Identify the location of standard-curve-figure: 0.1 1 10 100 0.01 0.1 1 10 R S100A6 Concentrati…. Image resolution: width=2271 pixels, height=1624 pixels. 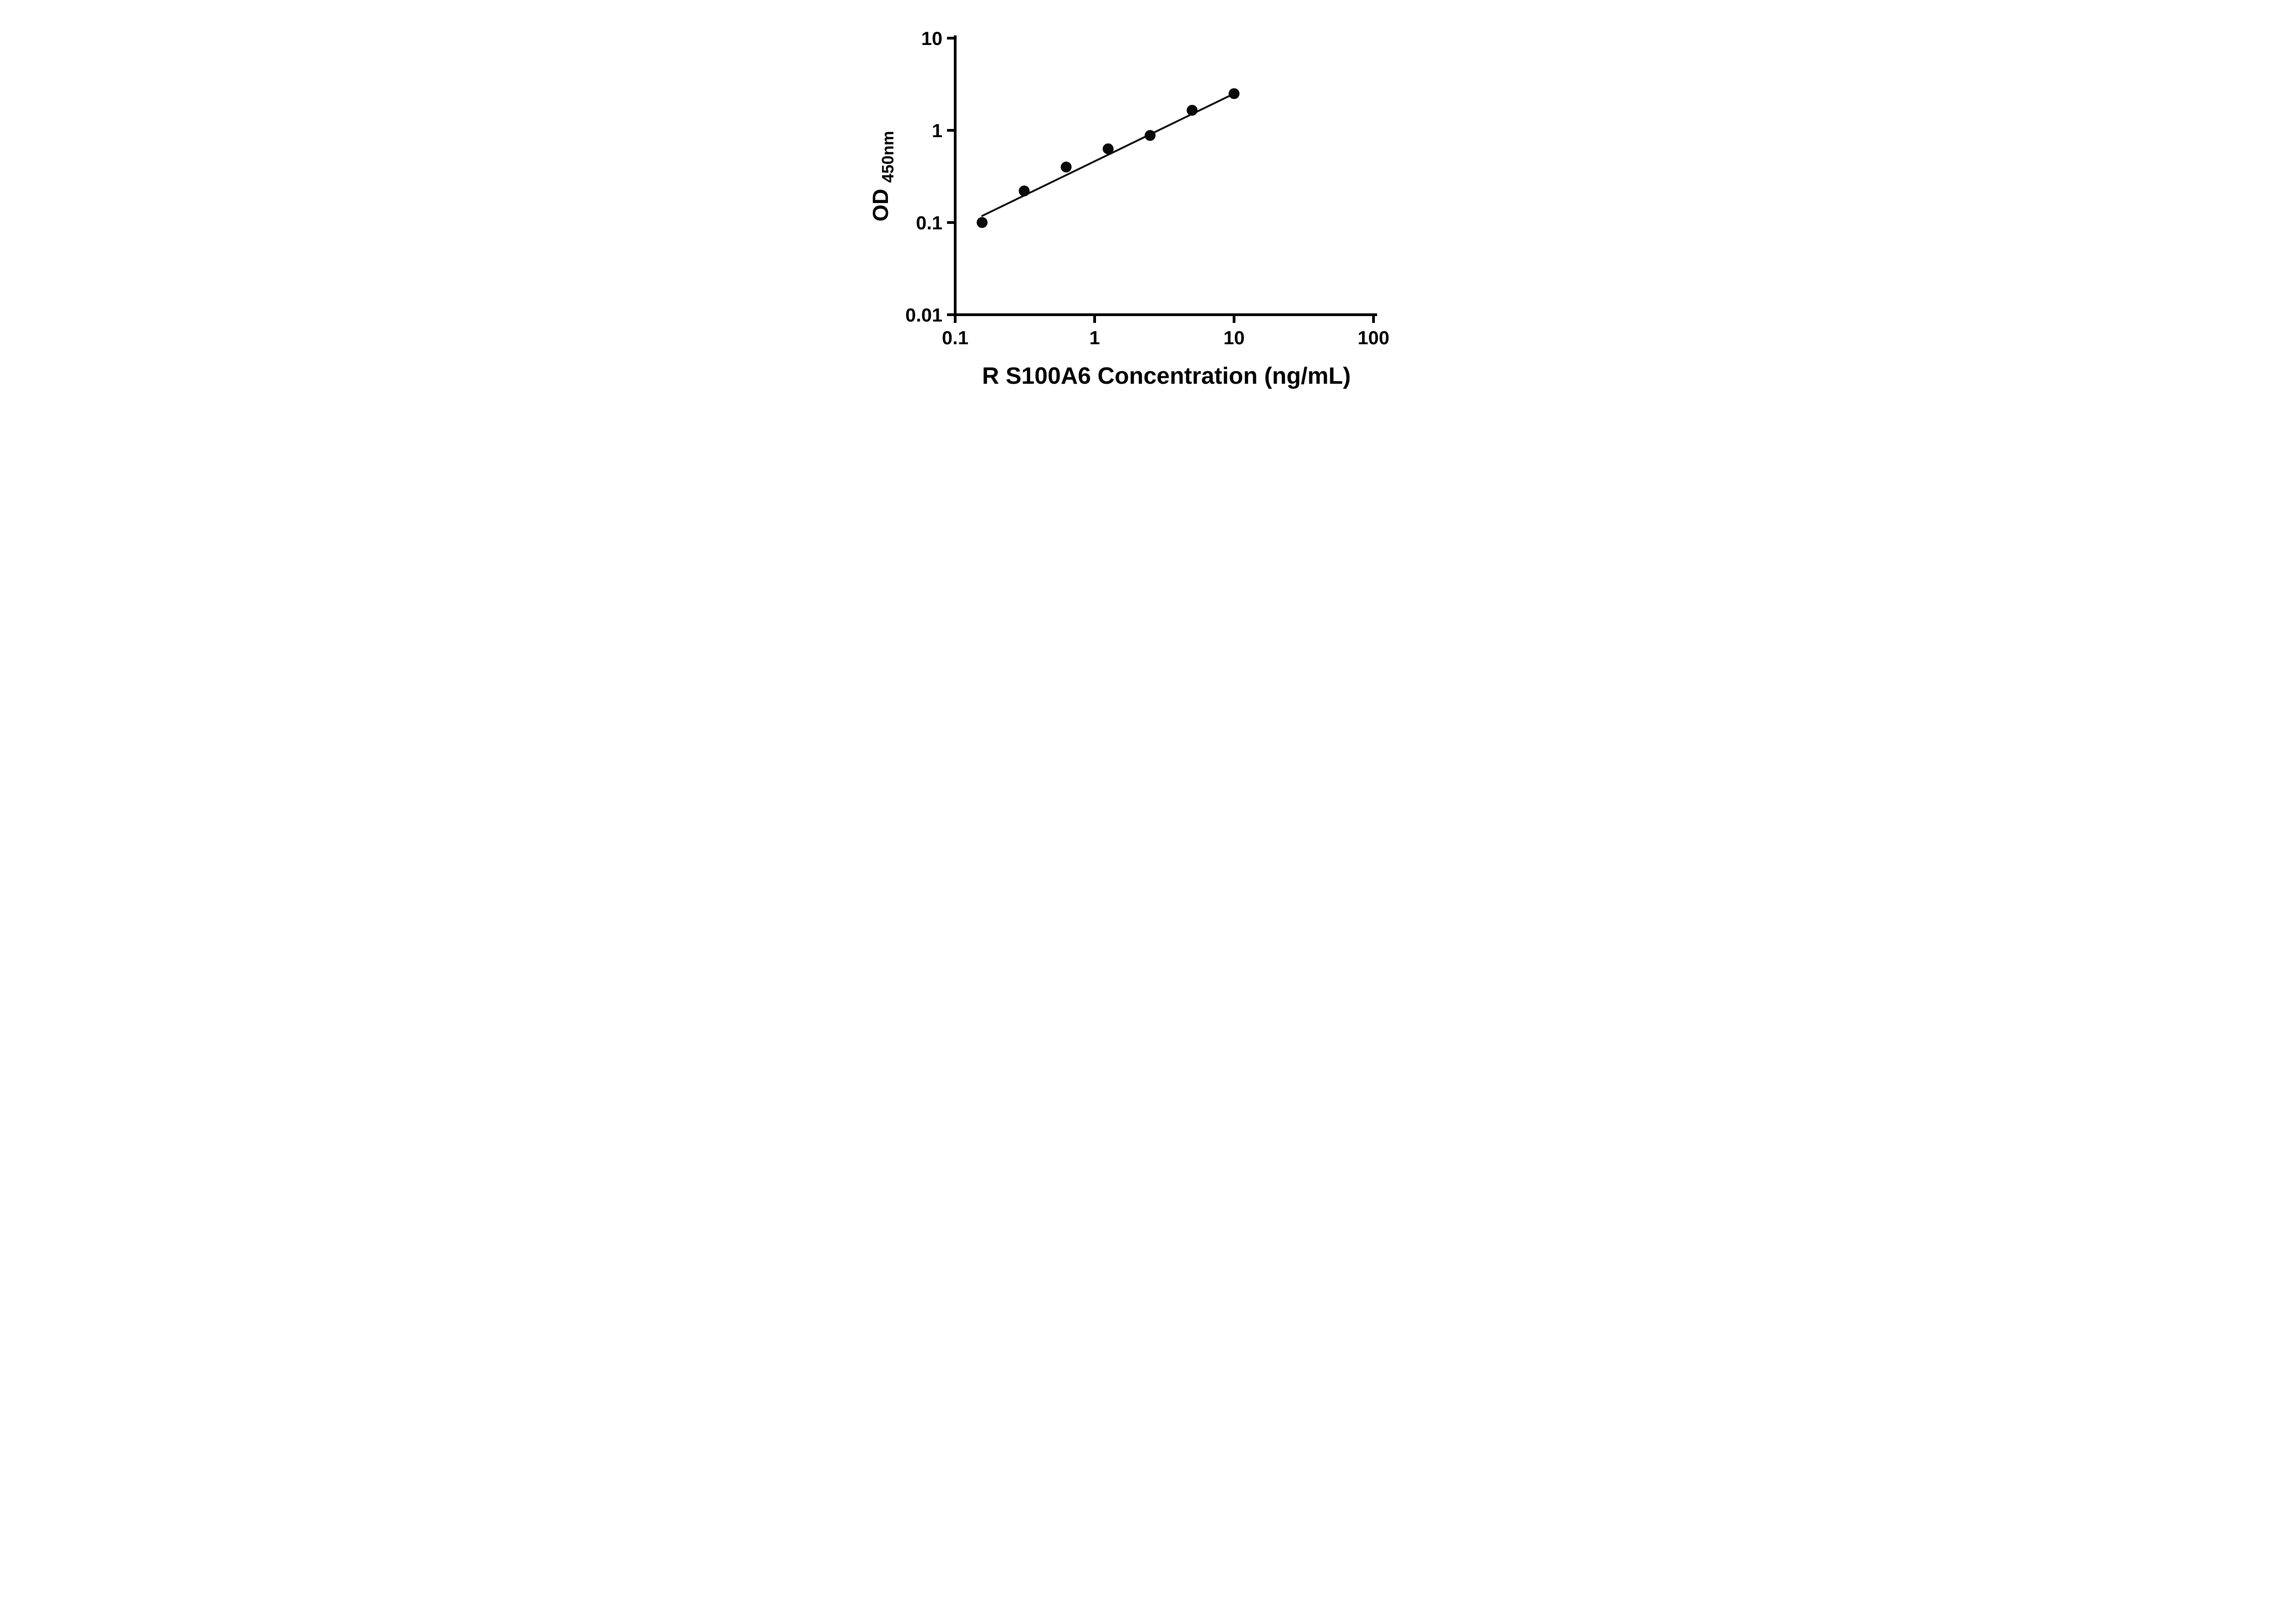
(1135, 203).